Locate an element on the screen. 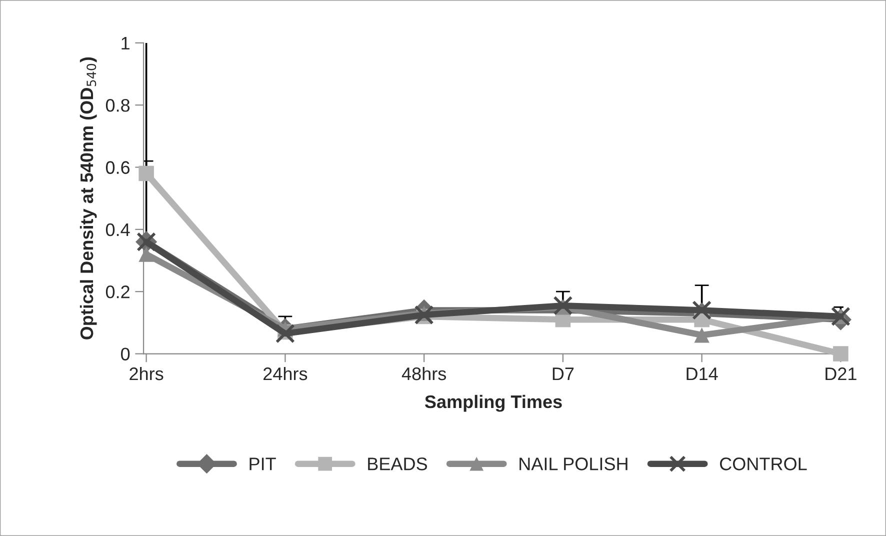  y-tick-label: 0.2 is located at coordinates (118, 292).